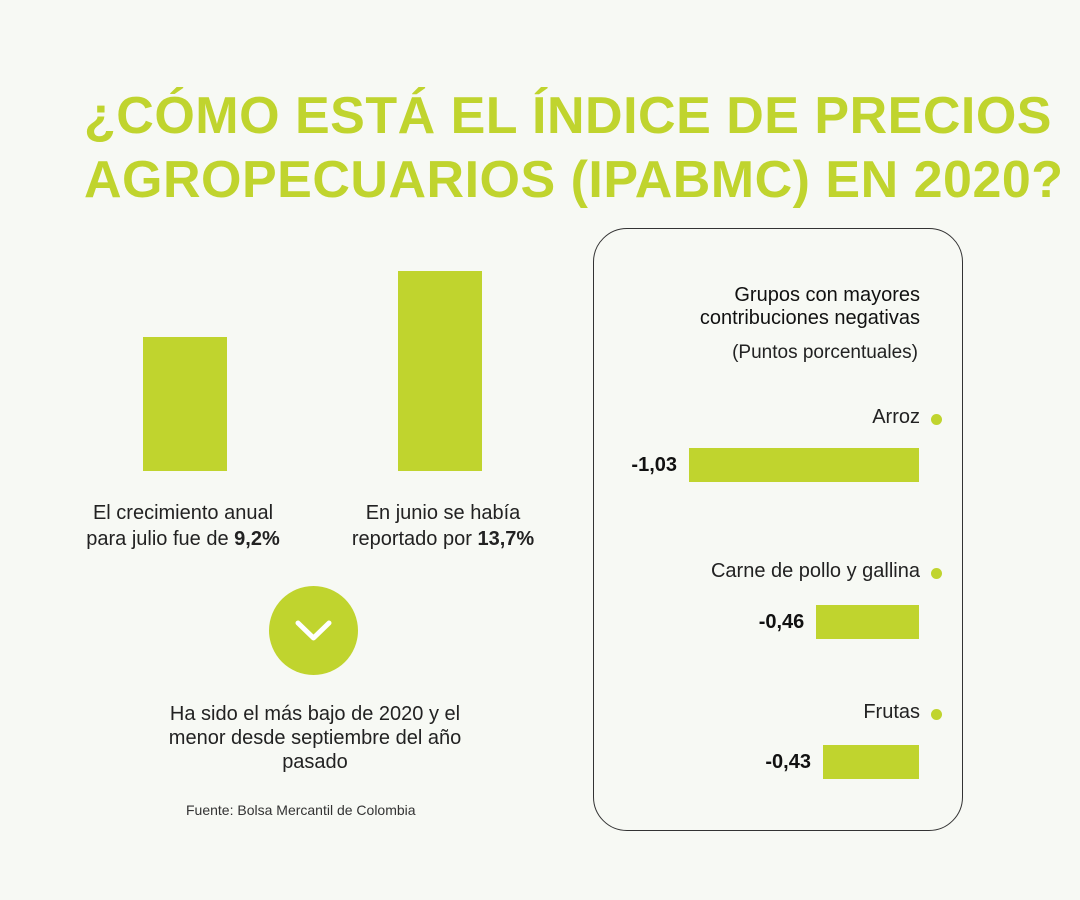 The height and width of the screenshot is (900, 1080). Describe the element at coordinates (506, 539) in the screenshot. I see `growth-value-june: 13,7%` at that location.